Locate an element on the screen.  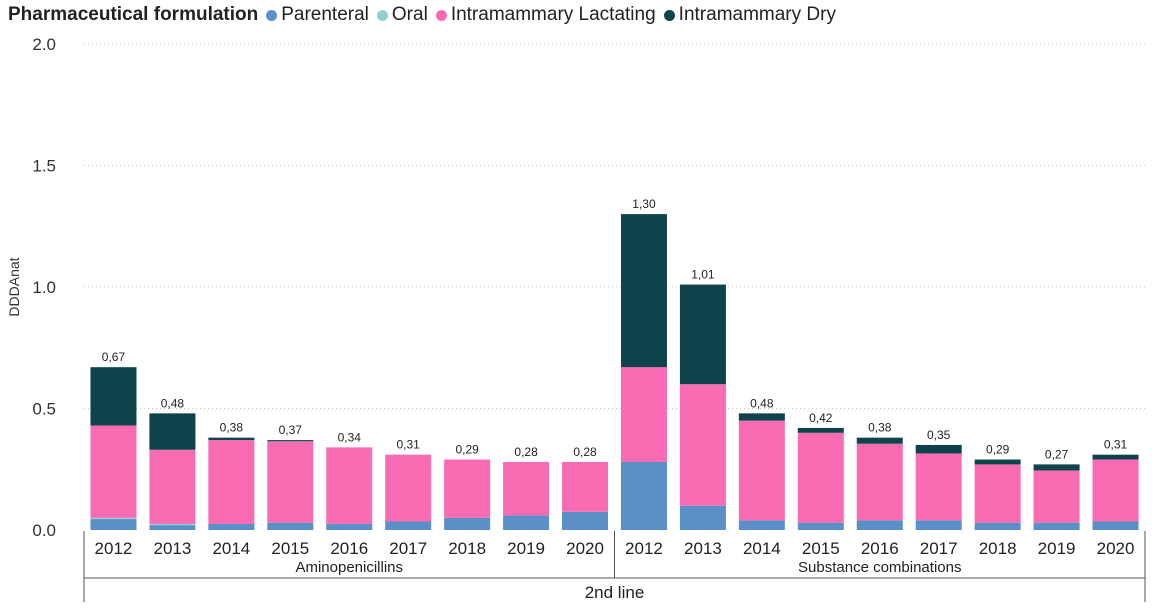
legend-title: Pharmaceutical formulation is located at coordinates (133, 14).